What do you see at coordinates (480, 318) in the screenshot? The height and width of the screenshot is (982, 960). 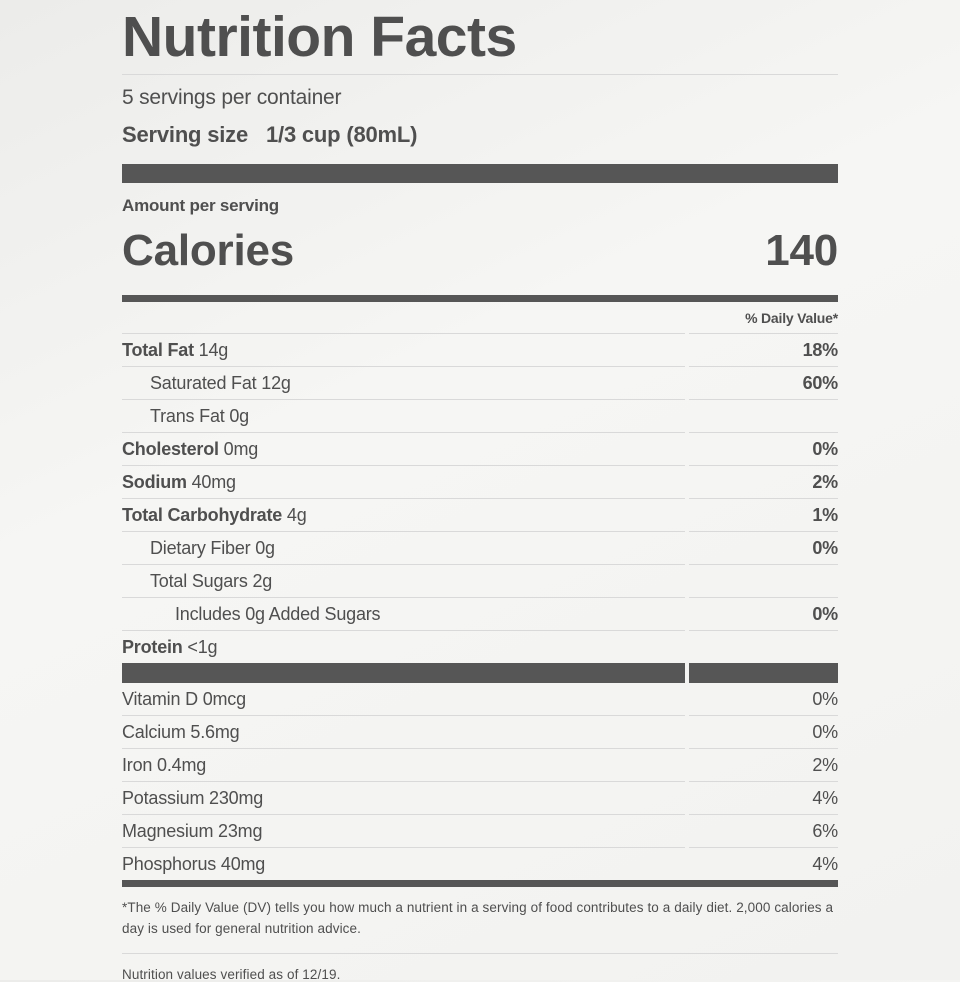 I see `daily-value-header-row: % Daily Value*` at bounding box center [480, 318].